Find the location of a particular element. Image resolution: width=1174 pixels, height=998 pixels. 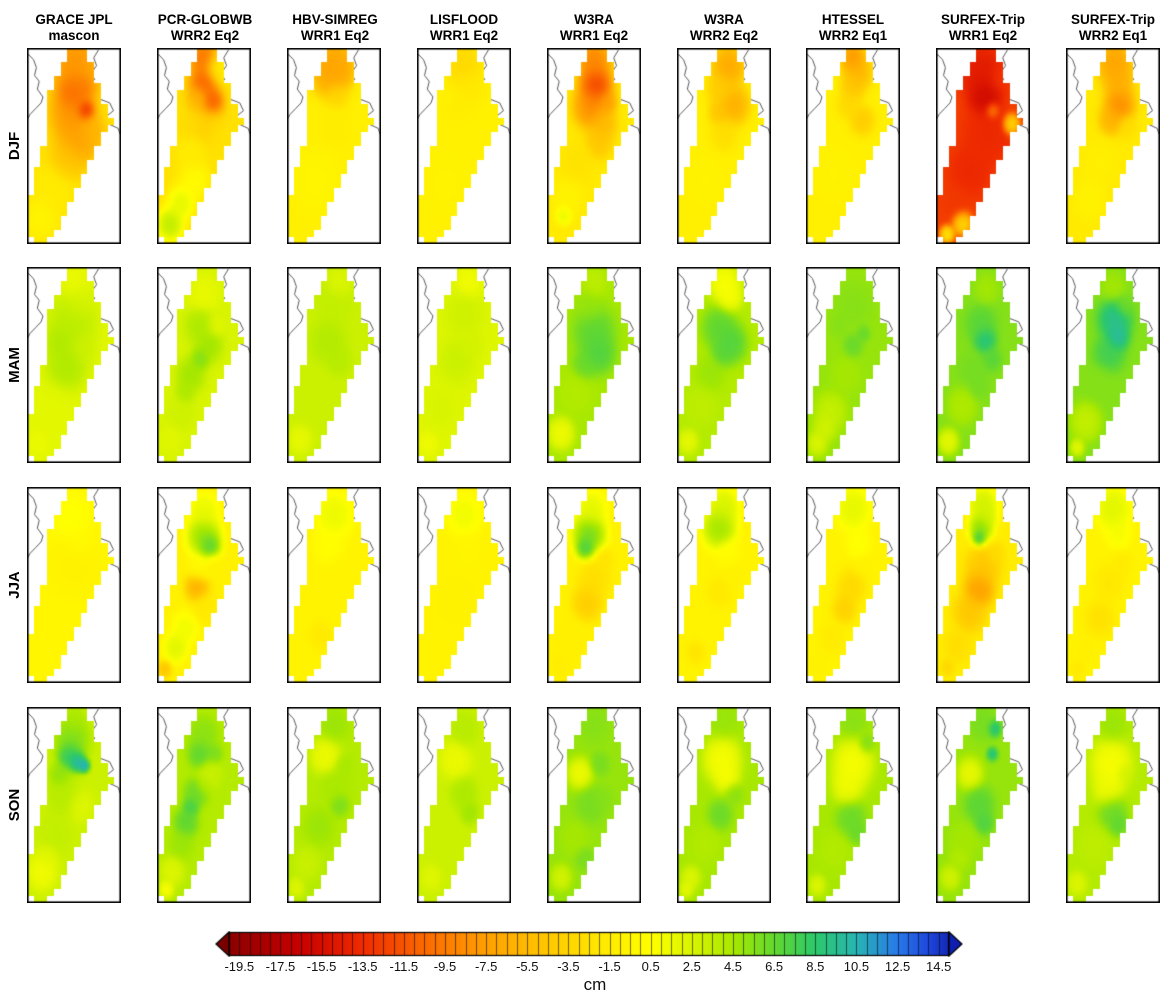

colorbar-tick-label: -9.5 is located at coordinates (445, 966).